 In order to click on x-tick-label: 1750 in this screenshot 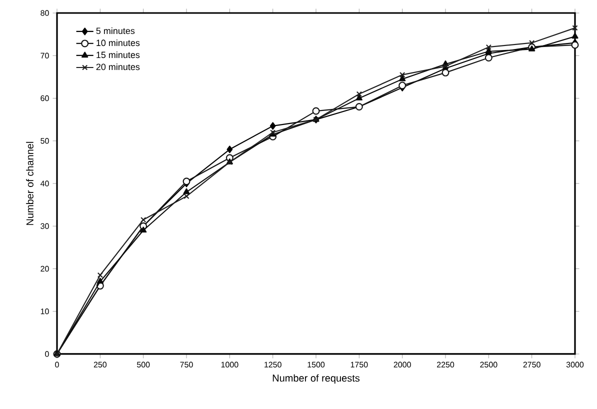, I will do `click(359, 365)`.